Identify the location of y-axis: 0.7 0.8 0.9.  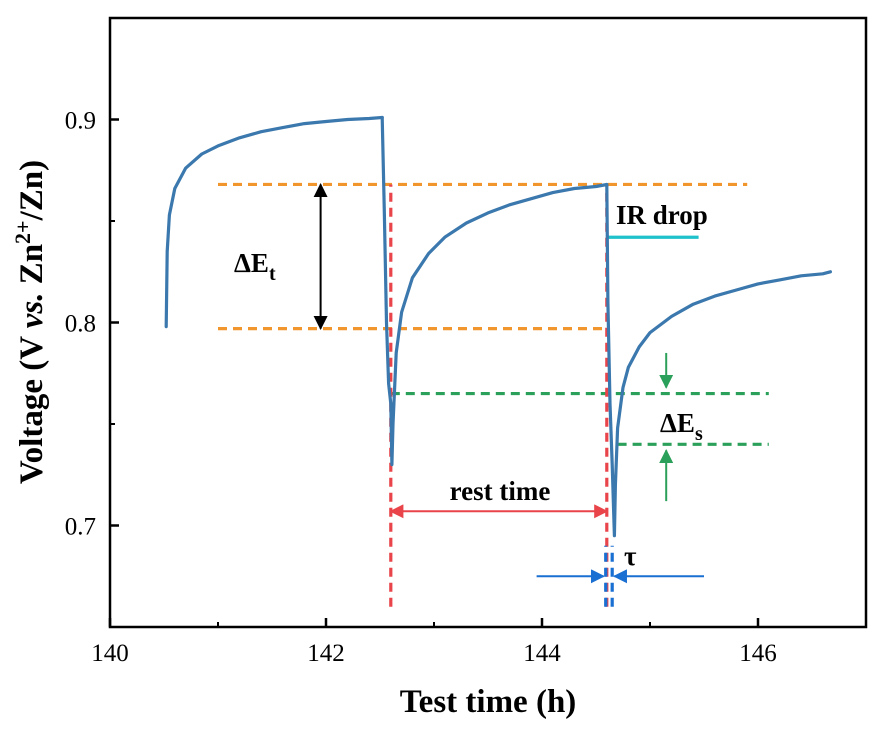
(92, 322).